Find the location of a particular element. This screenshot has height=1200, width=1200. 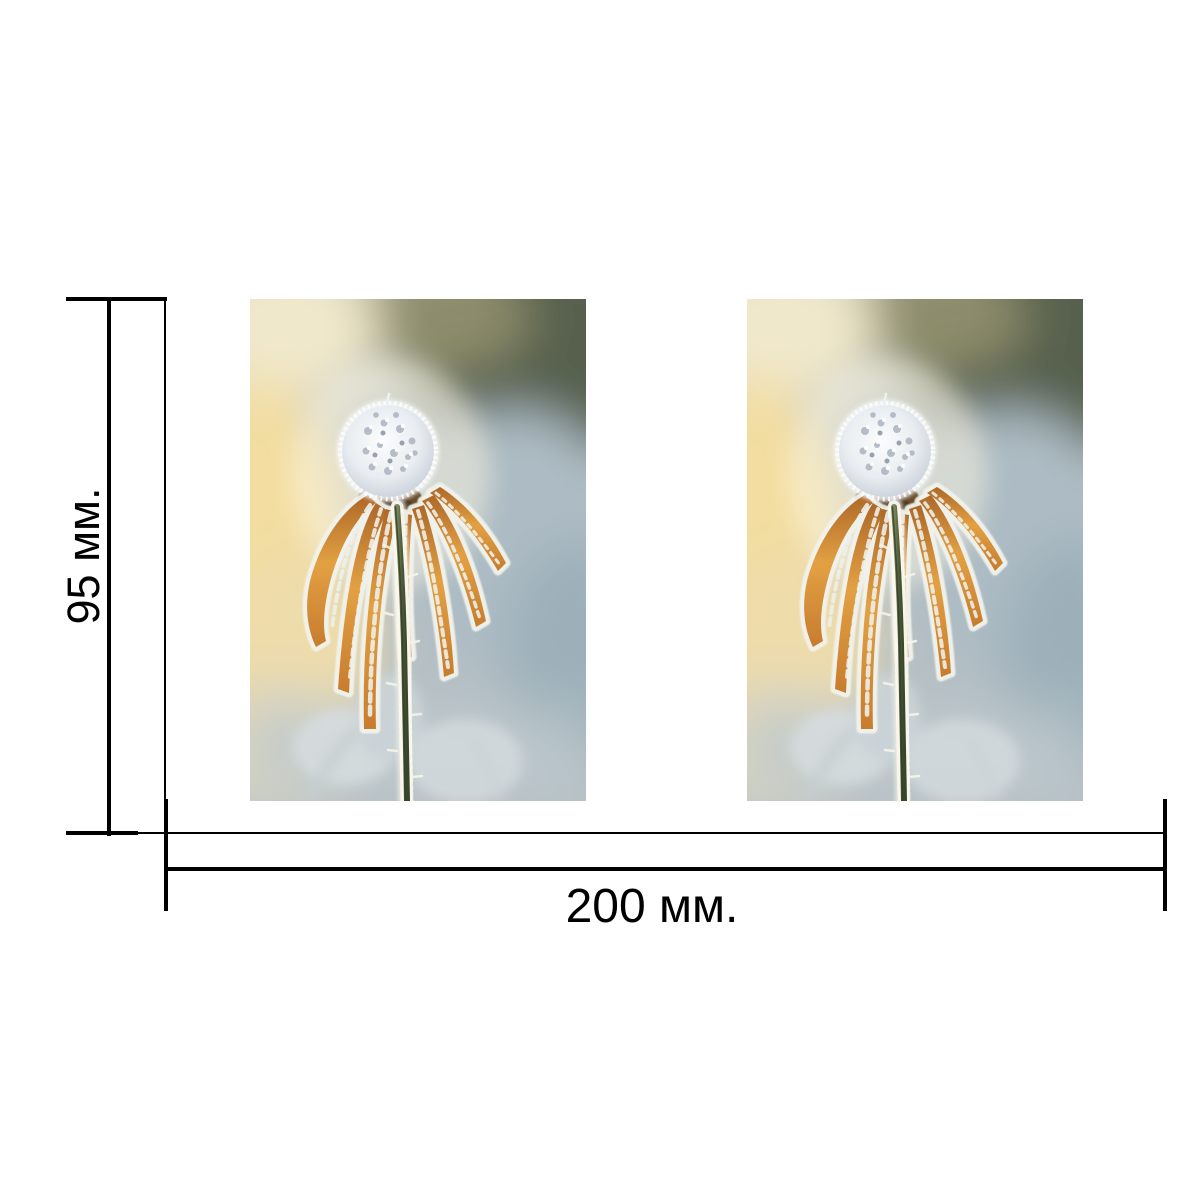

bottom-edge-extension-line is located at coordinates (616, 833).